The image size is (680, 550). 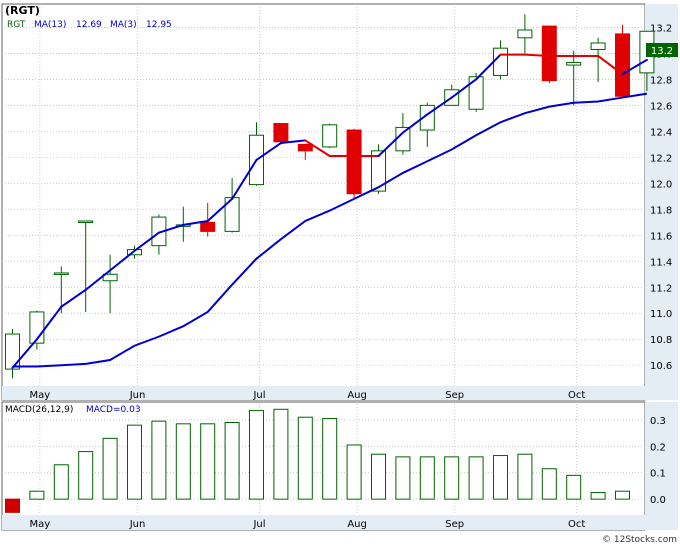 What do you see at coordinates (89, 25) in the screenshot?
I see `legend-ma-long-value: 12.69` at bounding box center [89, 25].